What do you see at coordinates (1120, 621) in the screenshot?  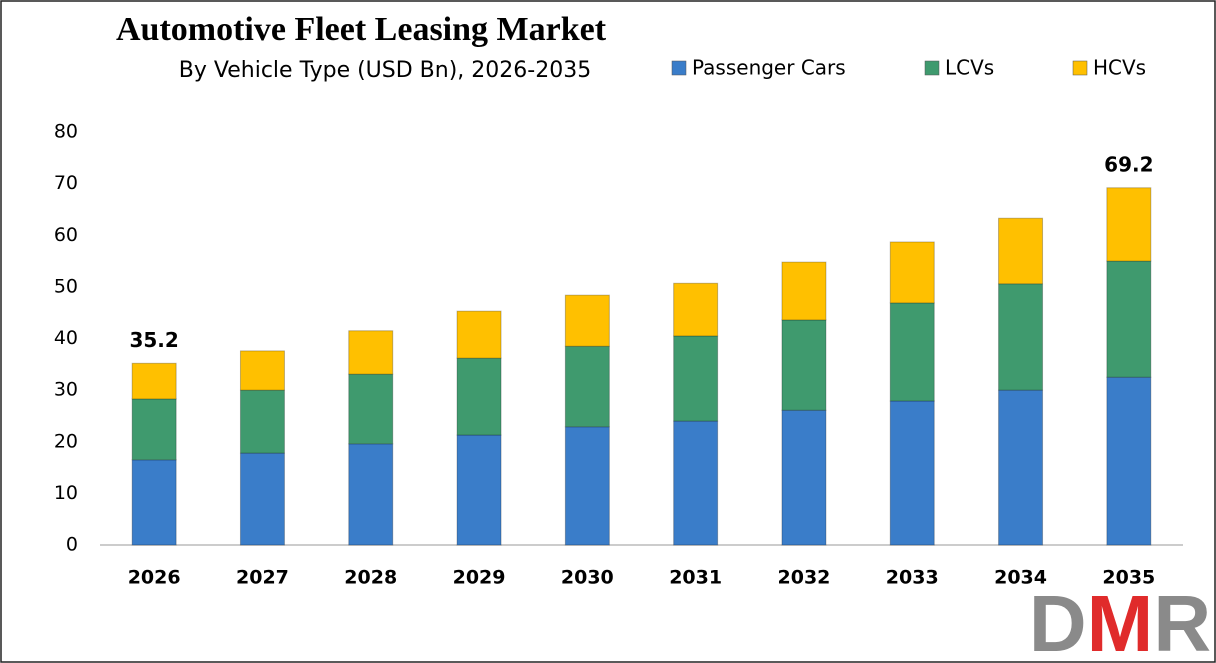 I see `logo: DMR` at bounding box center [1120, 621].